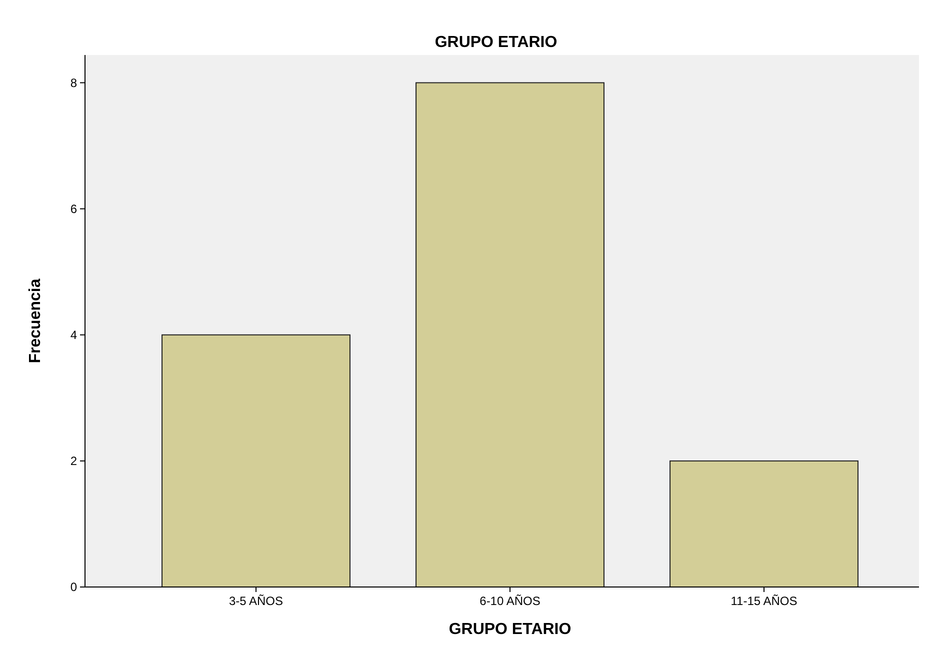 This screenshot has width=927, height=660. Describe the element at coordinates (35, 321) in the screenshot. I see `y-axis-title: Frecuencia` at that location.